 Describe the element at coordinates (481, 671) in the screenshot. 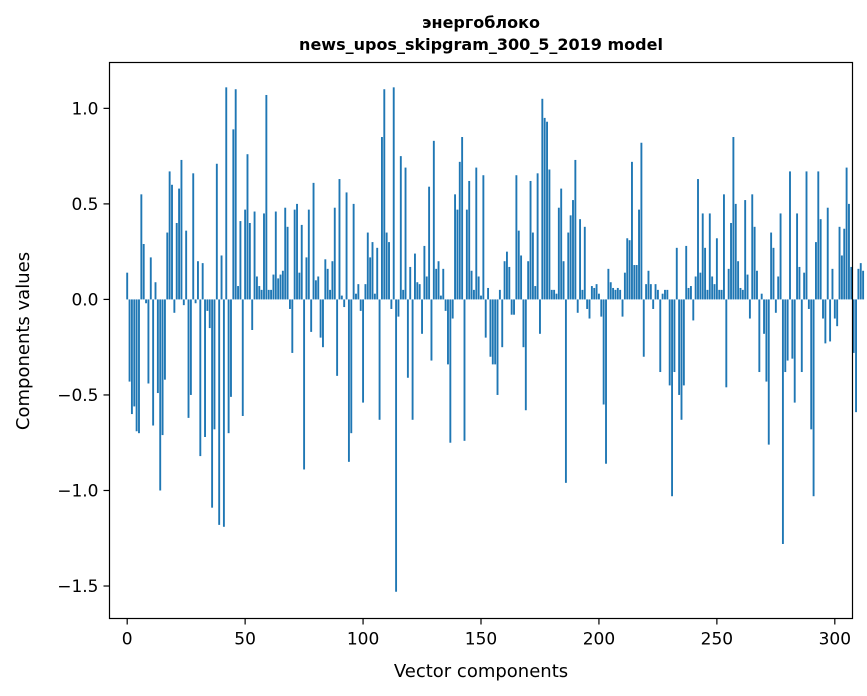

I see `x-axis-label: Vector components` at that location.